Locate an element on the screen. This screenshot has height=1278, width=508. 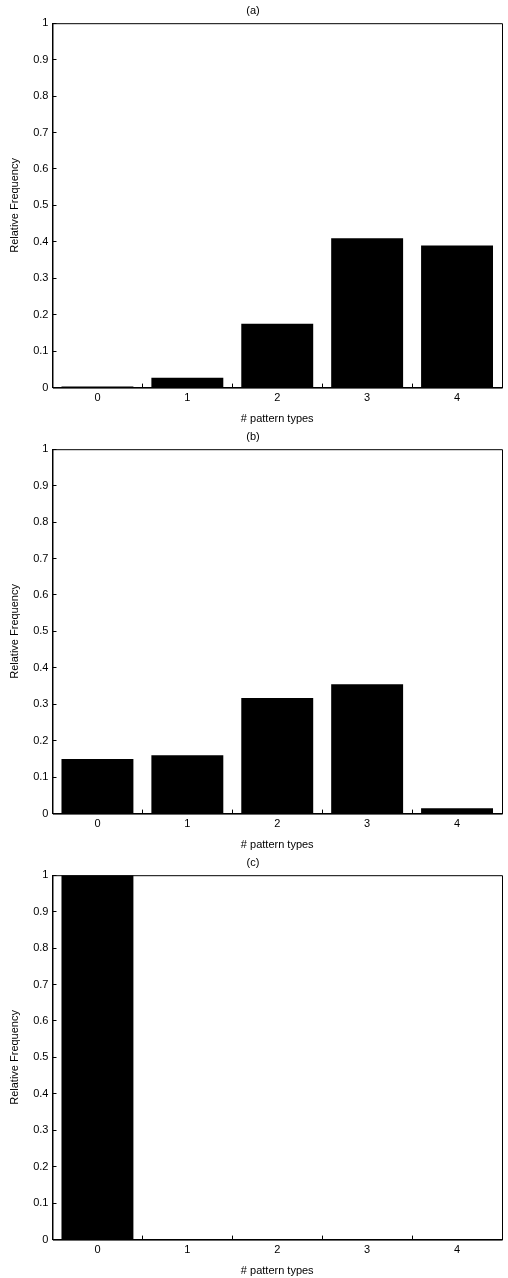
chart-title: (c) is located at coordinates (253, 861).